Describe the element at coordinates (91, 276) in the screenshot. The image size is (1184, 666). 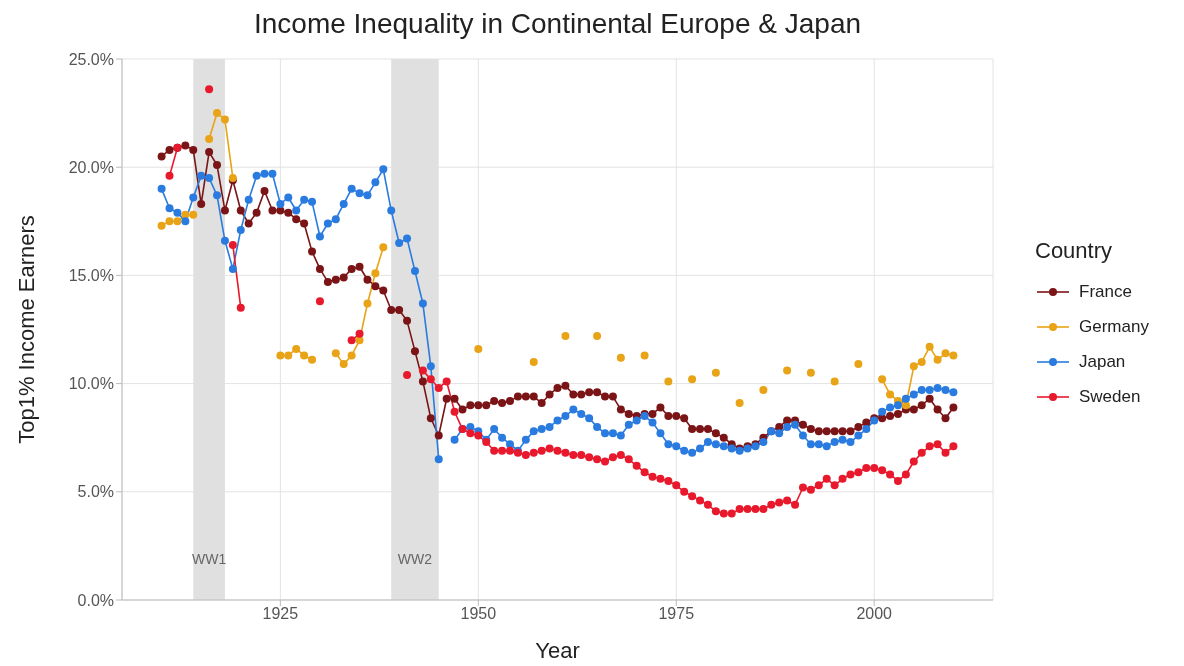
I see `y-tick-label: 15.0%` at that location.